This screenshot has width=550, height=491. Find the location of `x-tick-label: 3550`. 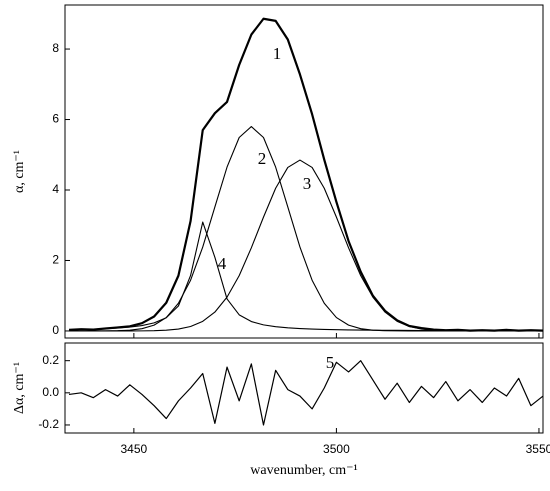

x-tick-label: 3550 is located at coordinates (538, 449).